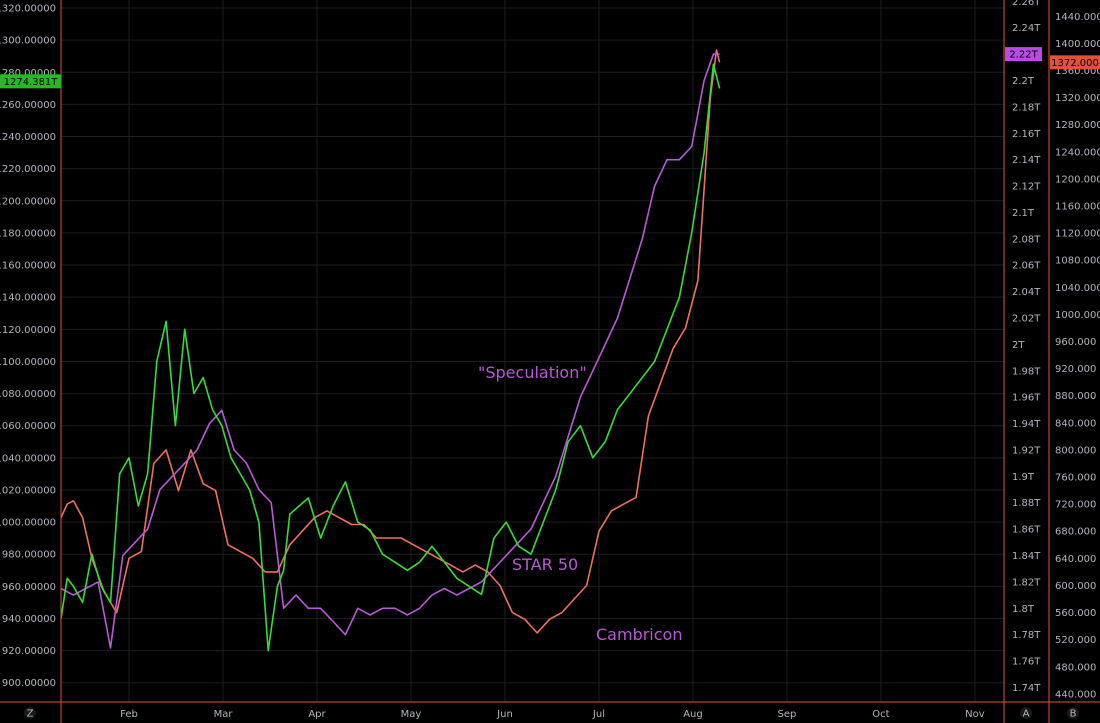 This screenshot has width=1100, height=723. I want to click on right2-tick-label: 1000.000, so click(1077, 315).